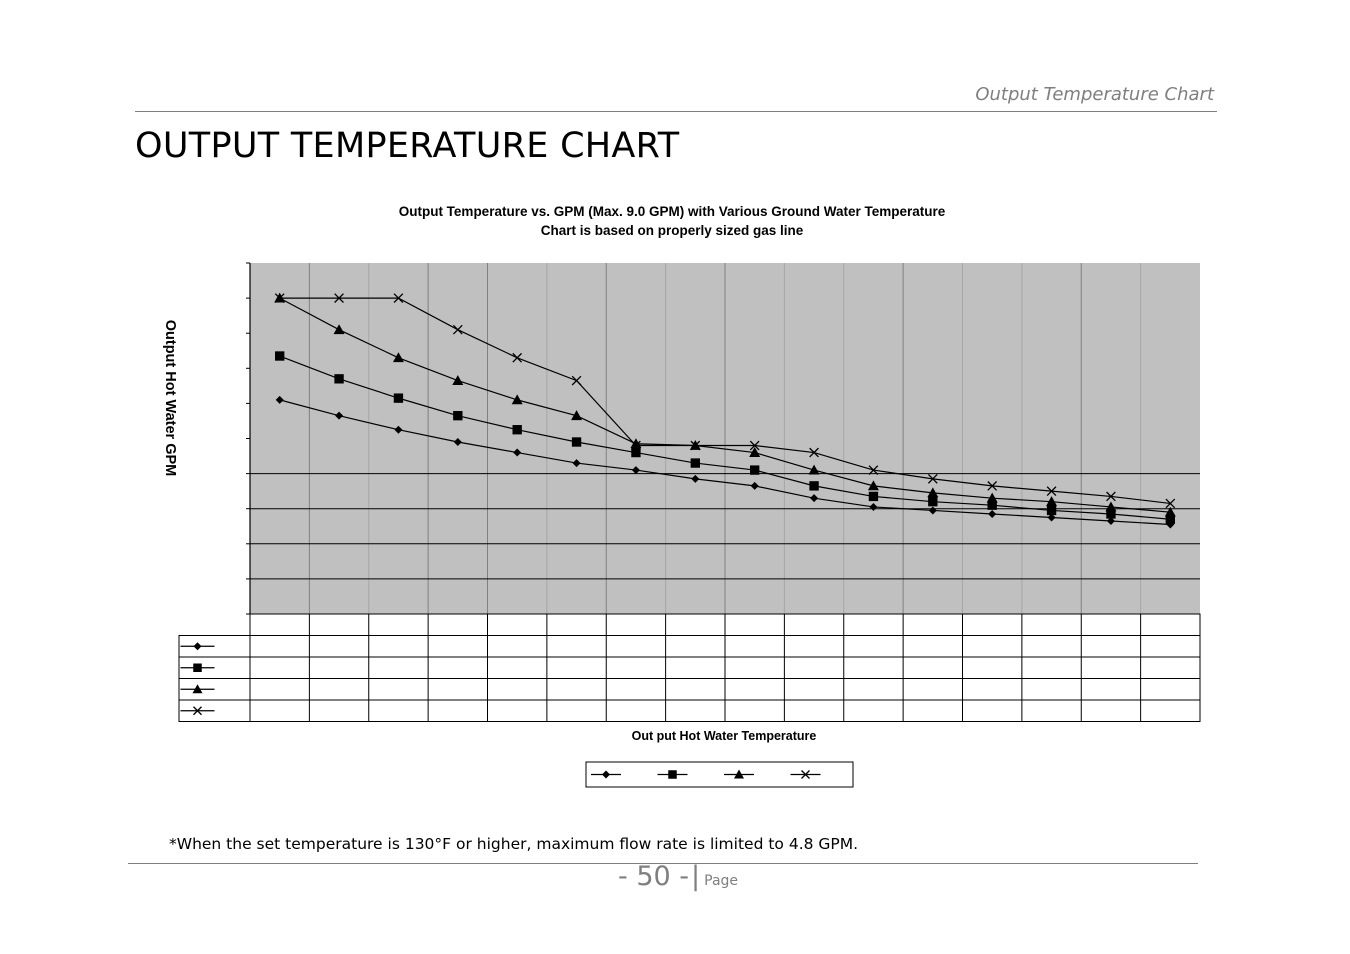 This screenshot has height=954, width=1350. What do you see at coordinates (1094, 94) in the screenshot?
I see `running-header: Output Temperature Chart` at bounding box center [1094, 94].